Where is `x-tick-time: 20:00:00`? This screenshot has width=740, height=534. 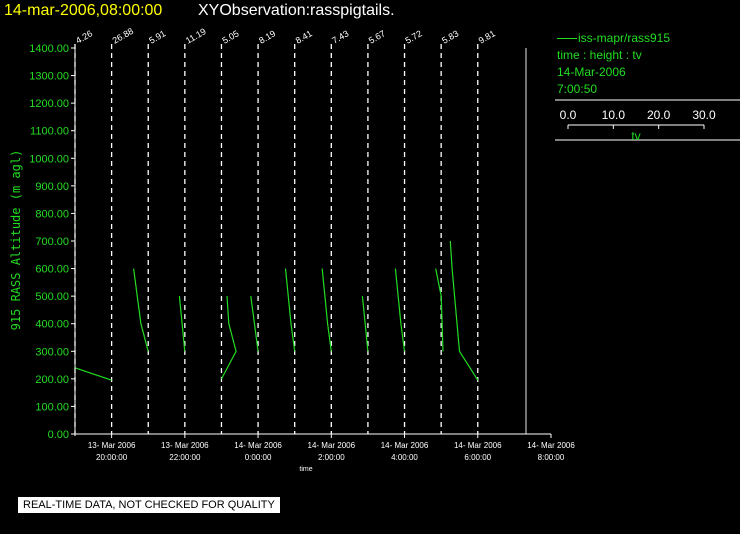
x-tick-time: 20:00:00 is located at coordinates (112, 457).